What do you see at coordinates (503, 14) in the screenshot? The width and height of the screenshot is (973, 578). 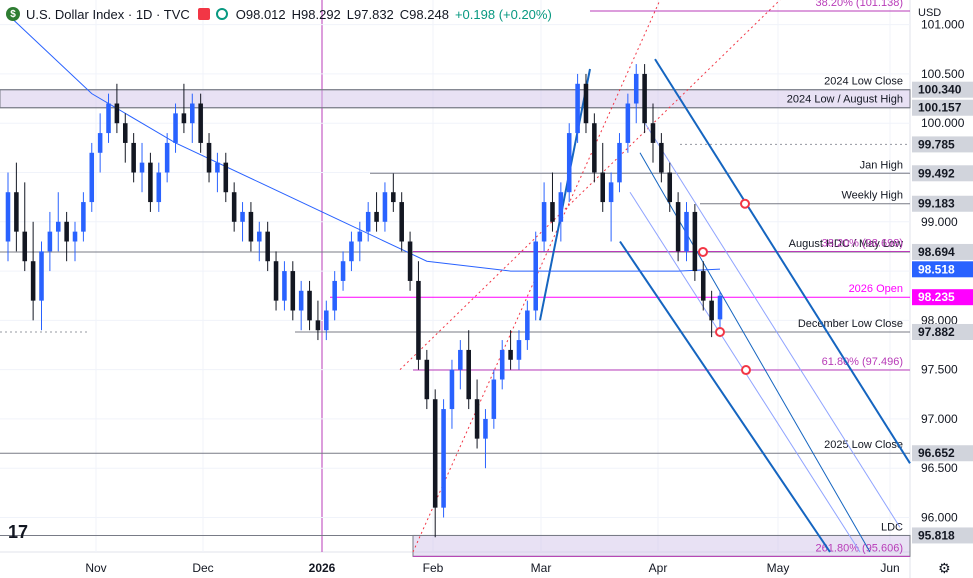 I see `change-value: +0.198 (+0.20%)` at bounding box center [503, 14].